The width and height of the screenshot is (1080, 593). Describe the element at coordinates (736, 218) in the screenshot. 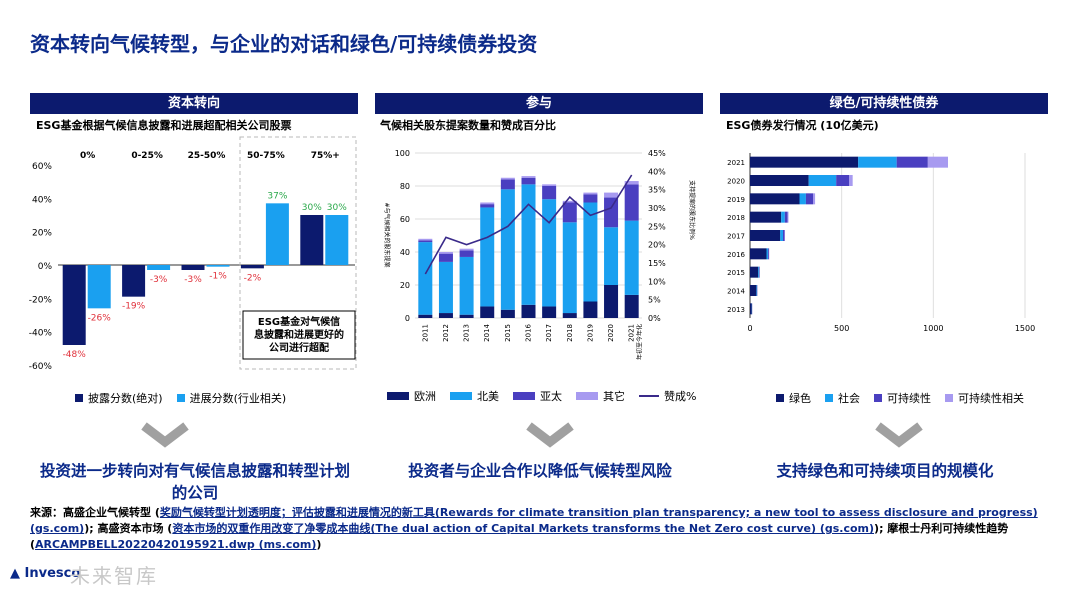

I see `category-label: 2018` at that location.